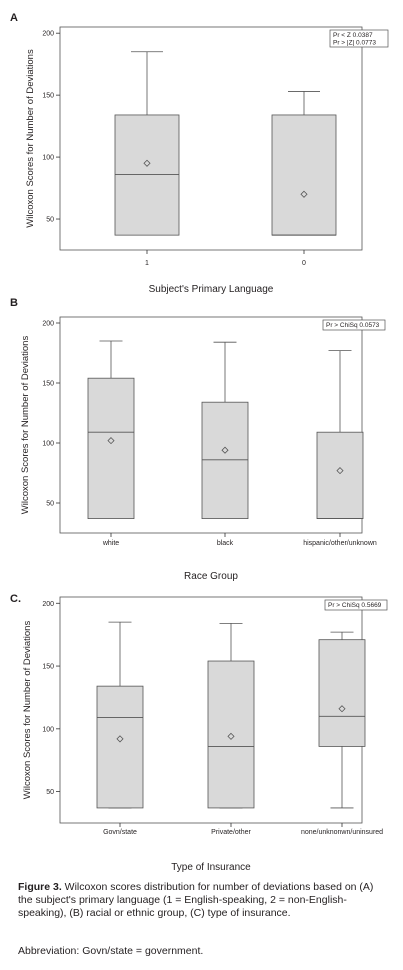  Describe the element at coordinates (111, 951) in the screenshot. I see `abbreviation-note: Abbreviation: Govn/state = government.` at that location.